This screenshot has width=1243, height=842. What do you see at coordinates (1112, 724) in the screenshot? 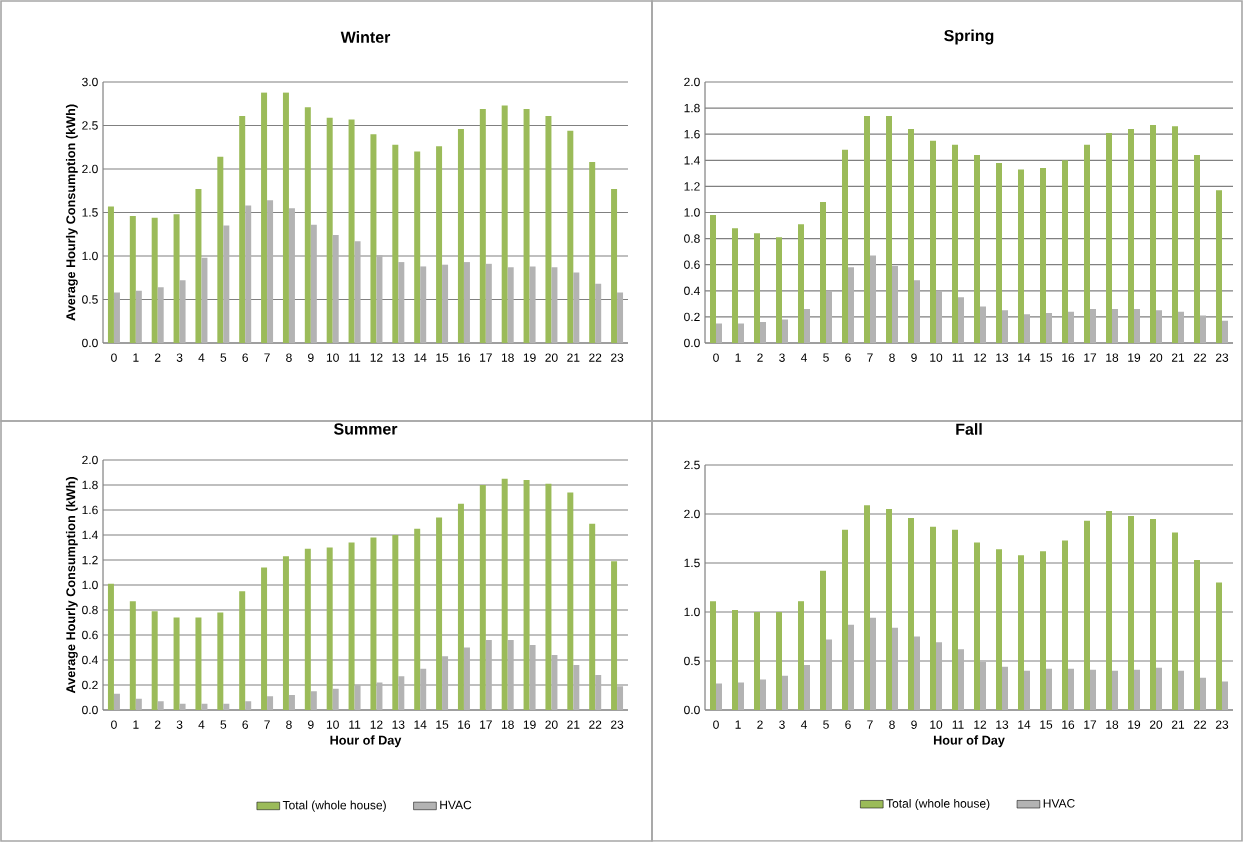
I see `x-tick-label: 18` at bounding box center [1112, 724].